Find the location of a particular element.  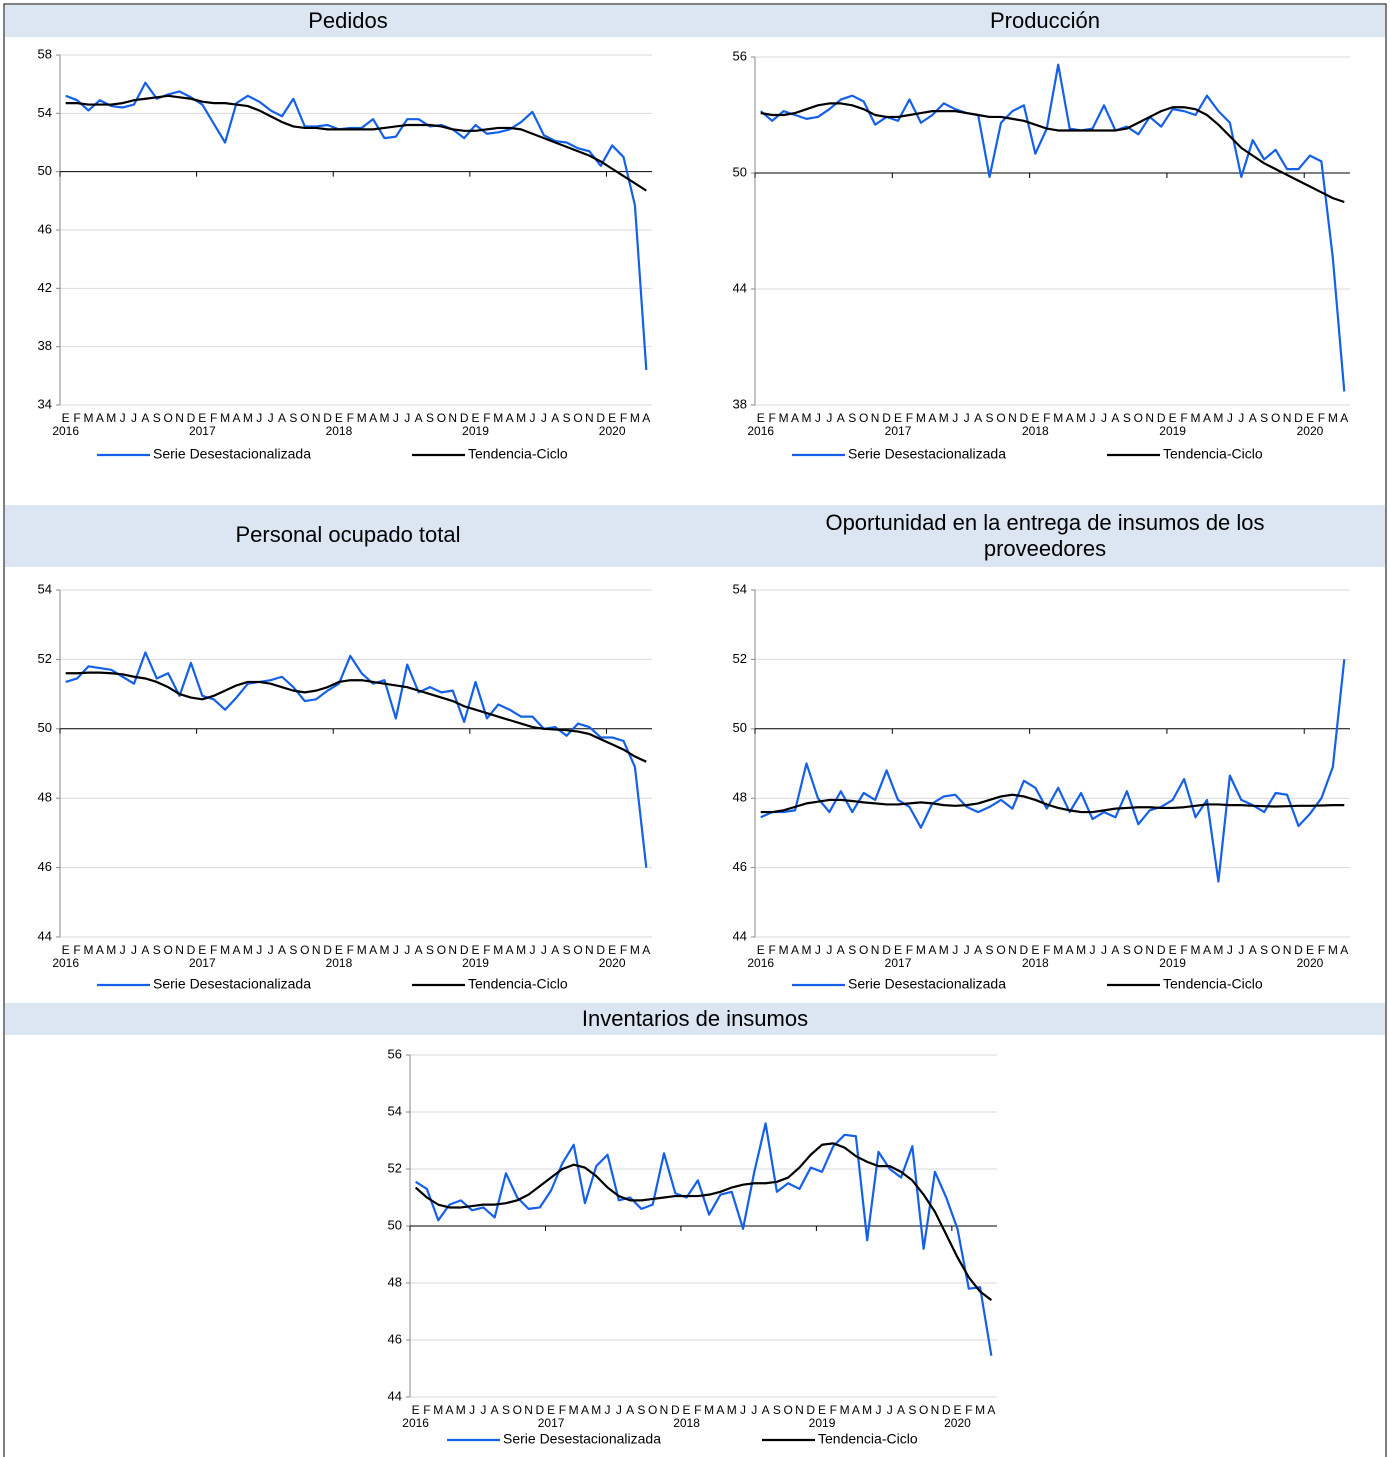

legend-label: Serie Desestacionalizada is located at coordinates (232, 984).